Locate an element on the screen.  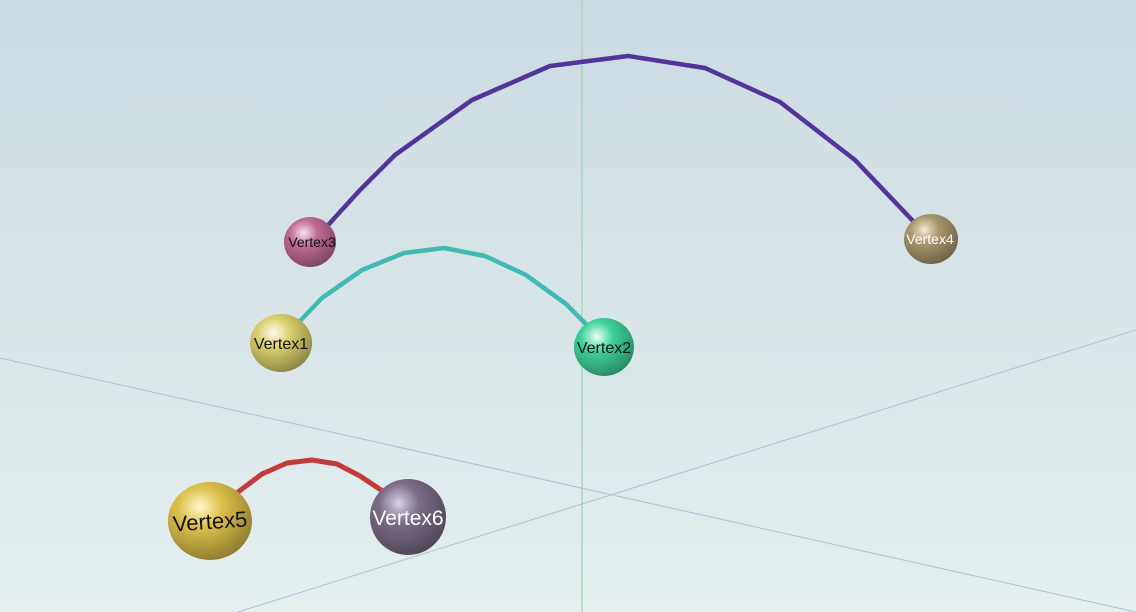
vertex1-label: Vertex1 is located at coordinates (281, 344).